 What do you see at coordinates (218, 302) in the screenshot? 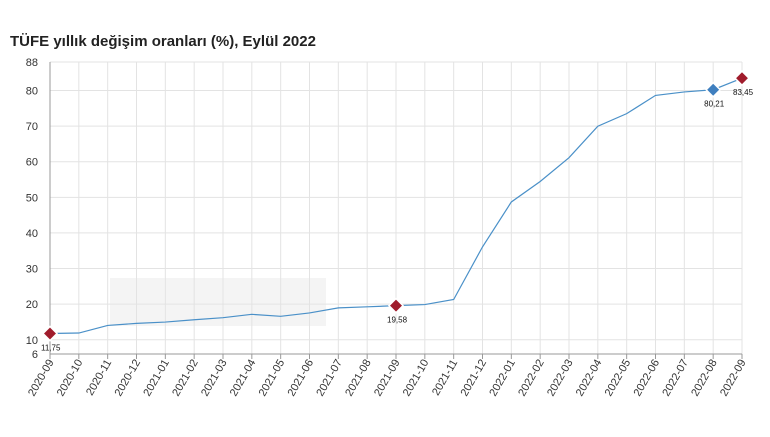
I see `plot-watermark` at bounding box center [218, 302].